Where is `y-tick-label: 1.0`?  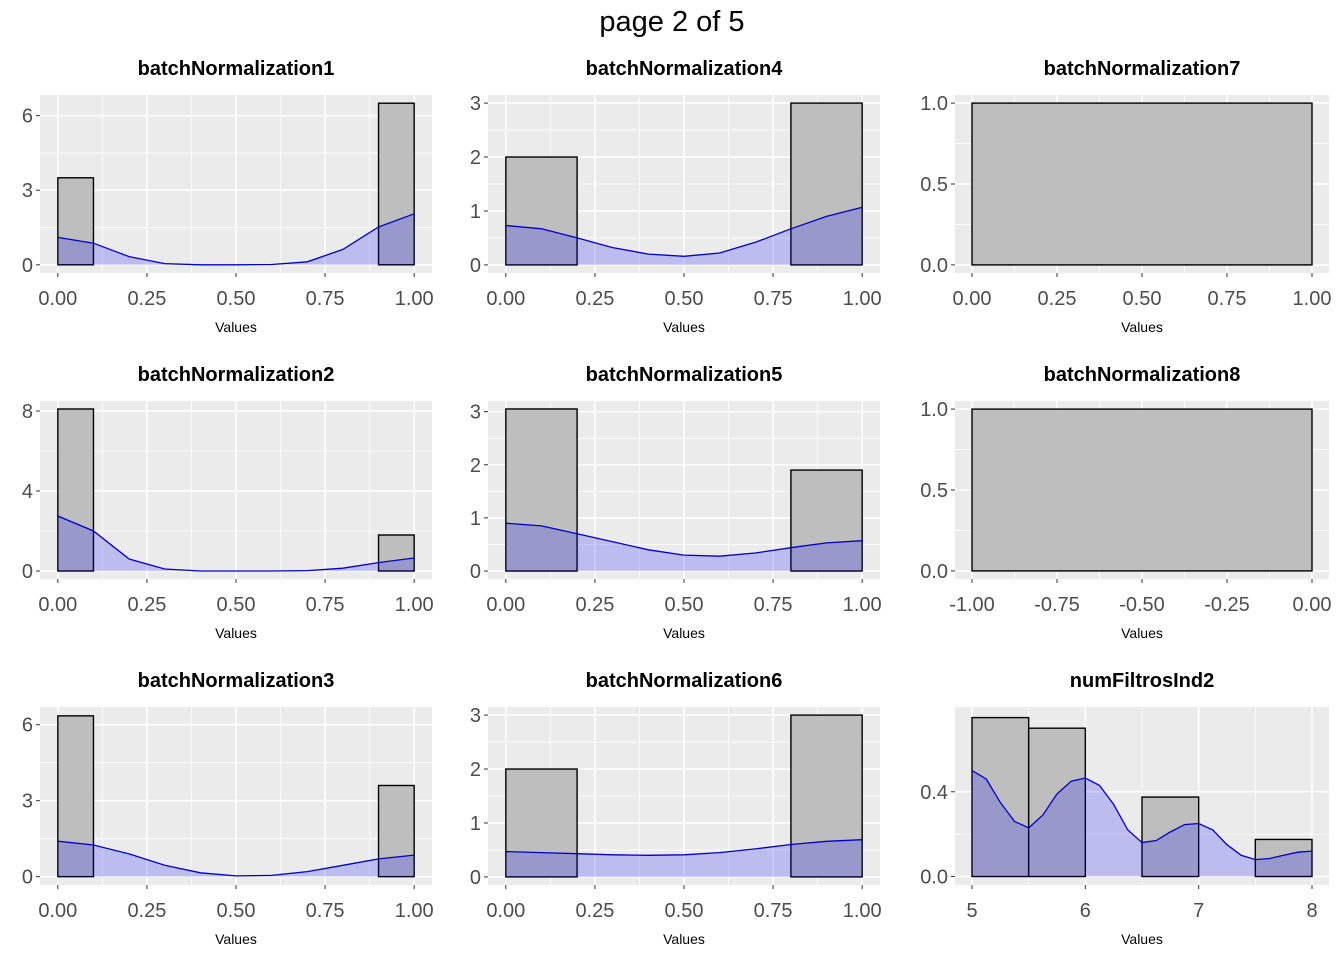
y-tick-label: 1.0 is located at coordinates (934, 410).